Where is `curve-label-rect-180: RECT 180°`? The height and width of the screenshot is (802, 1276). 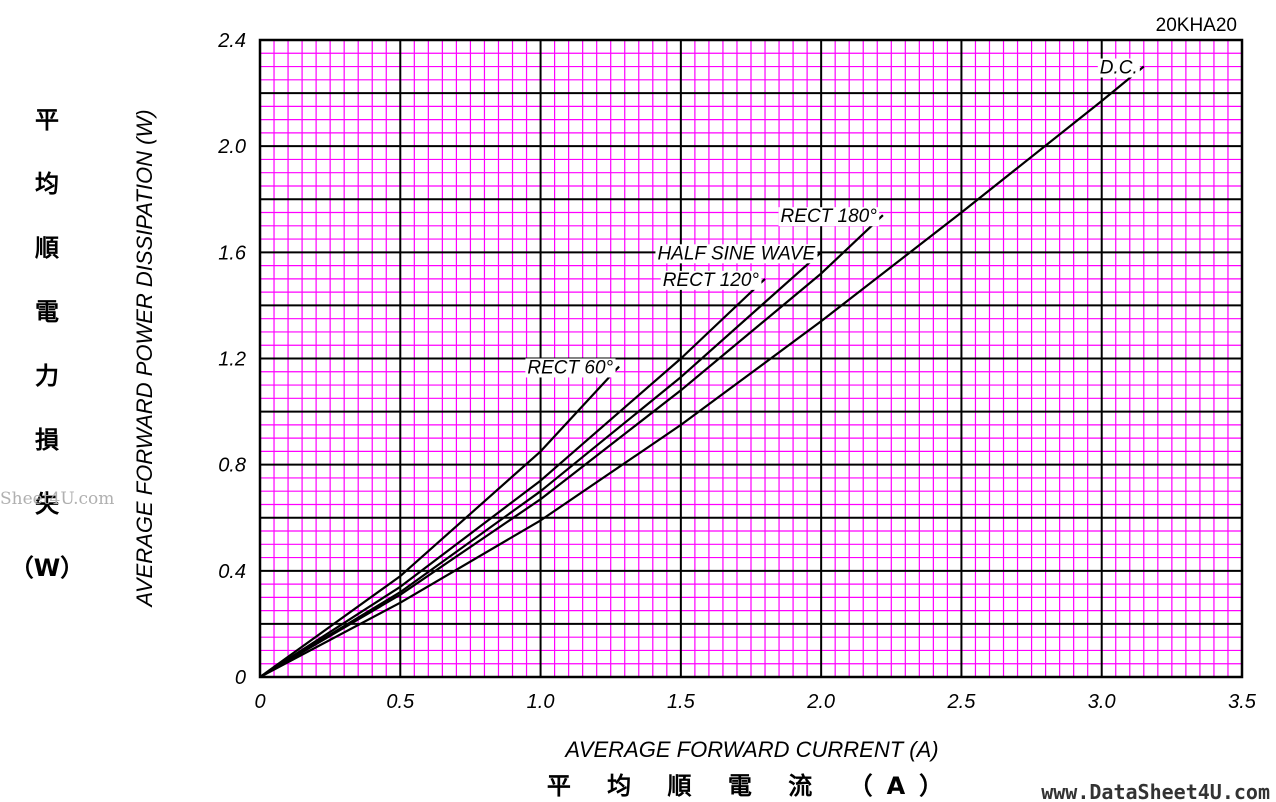
curve-label-rect-180: RECT 180° is located at coordinates (829, 216).